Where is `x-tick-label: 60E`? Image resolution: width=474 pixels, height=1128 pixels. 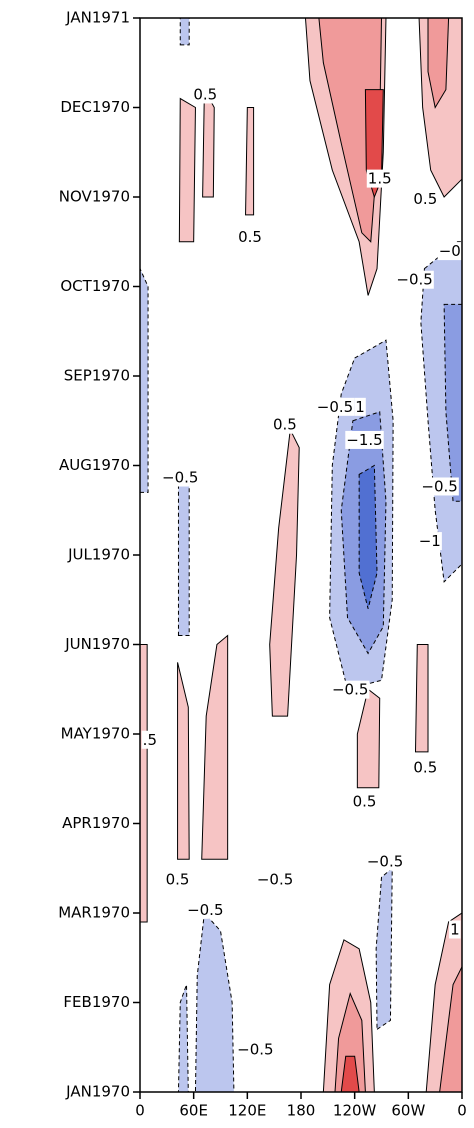 x-tick-label: 60E is located at coordinates (193, 1111).